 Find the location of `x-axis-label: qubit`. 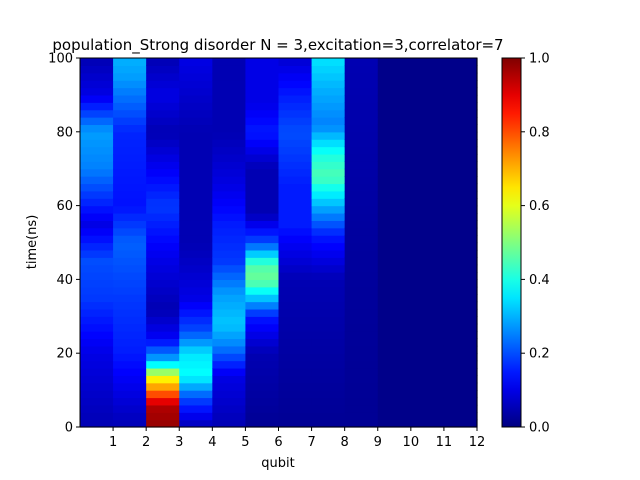

x-axis-label: qubit is located at coordinates (277, 463).